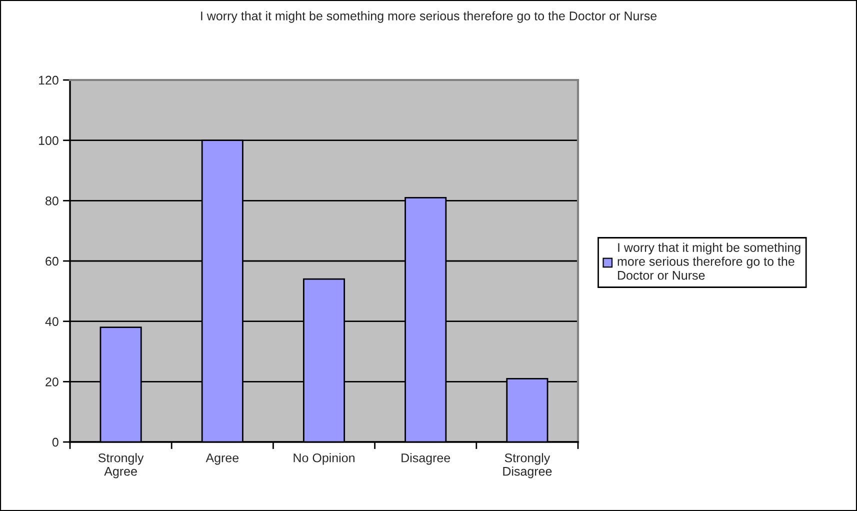 Image resolution: width=857 pixels, height=511 pixels. I want to click on y-tick-label: 40, so click(51, 321).